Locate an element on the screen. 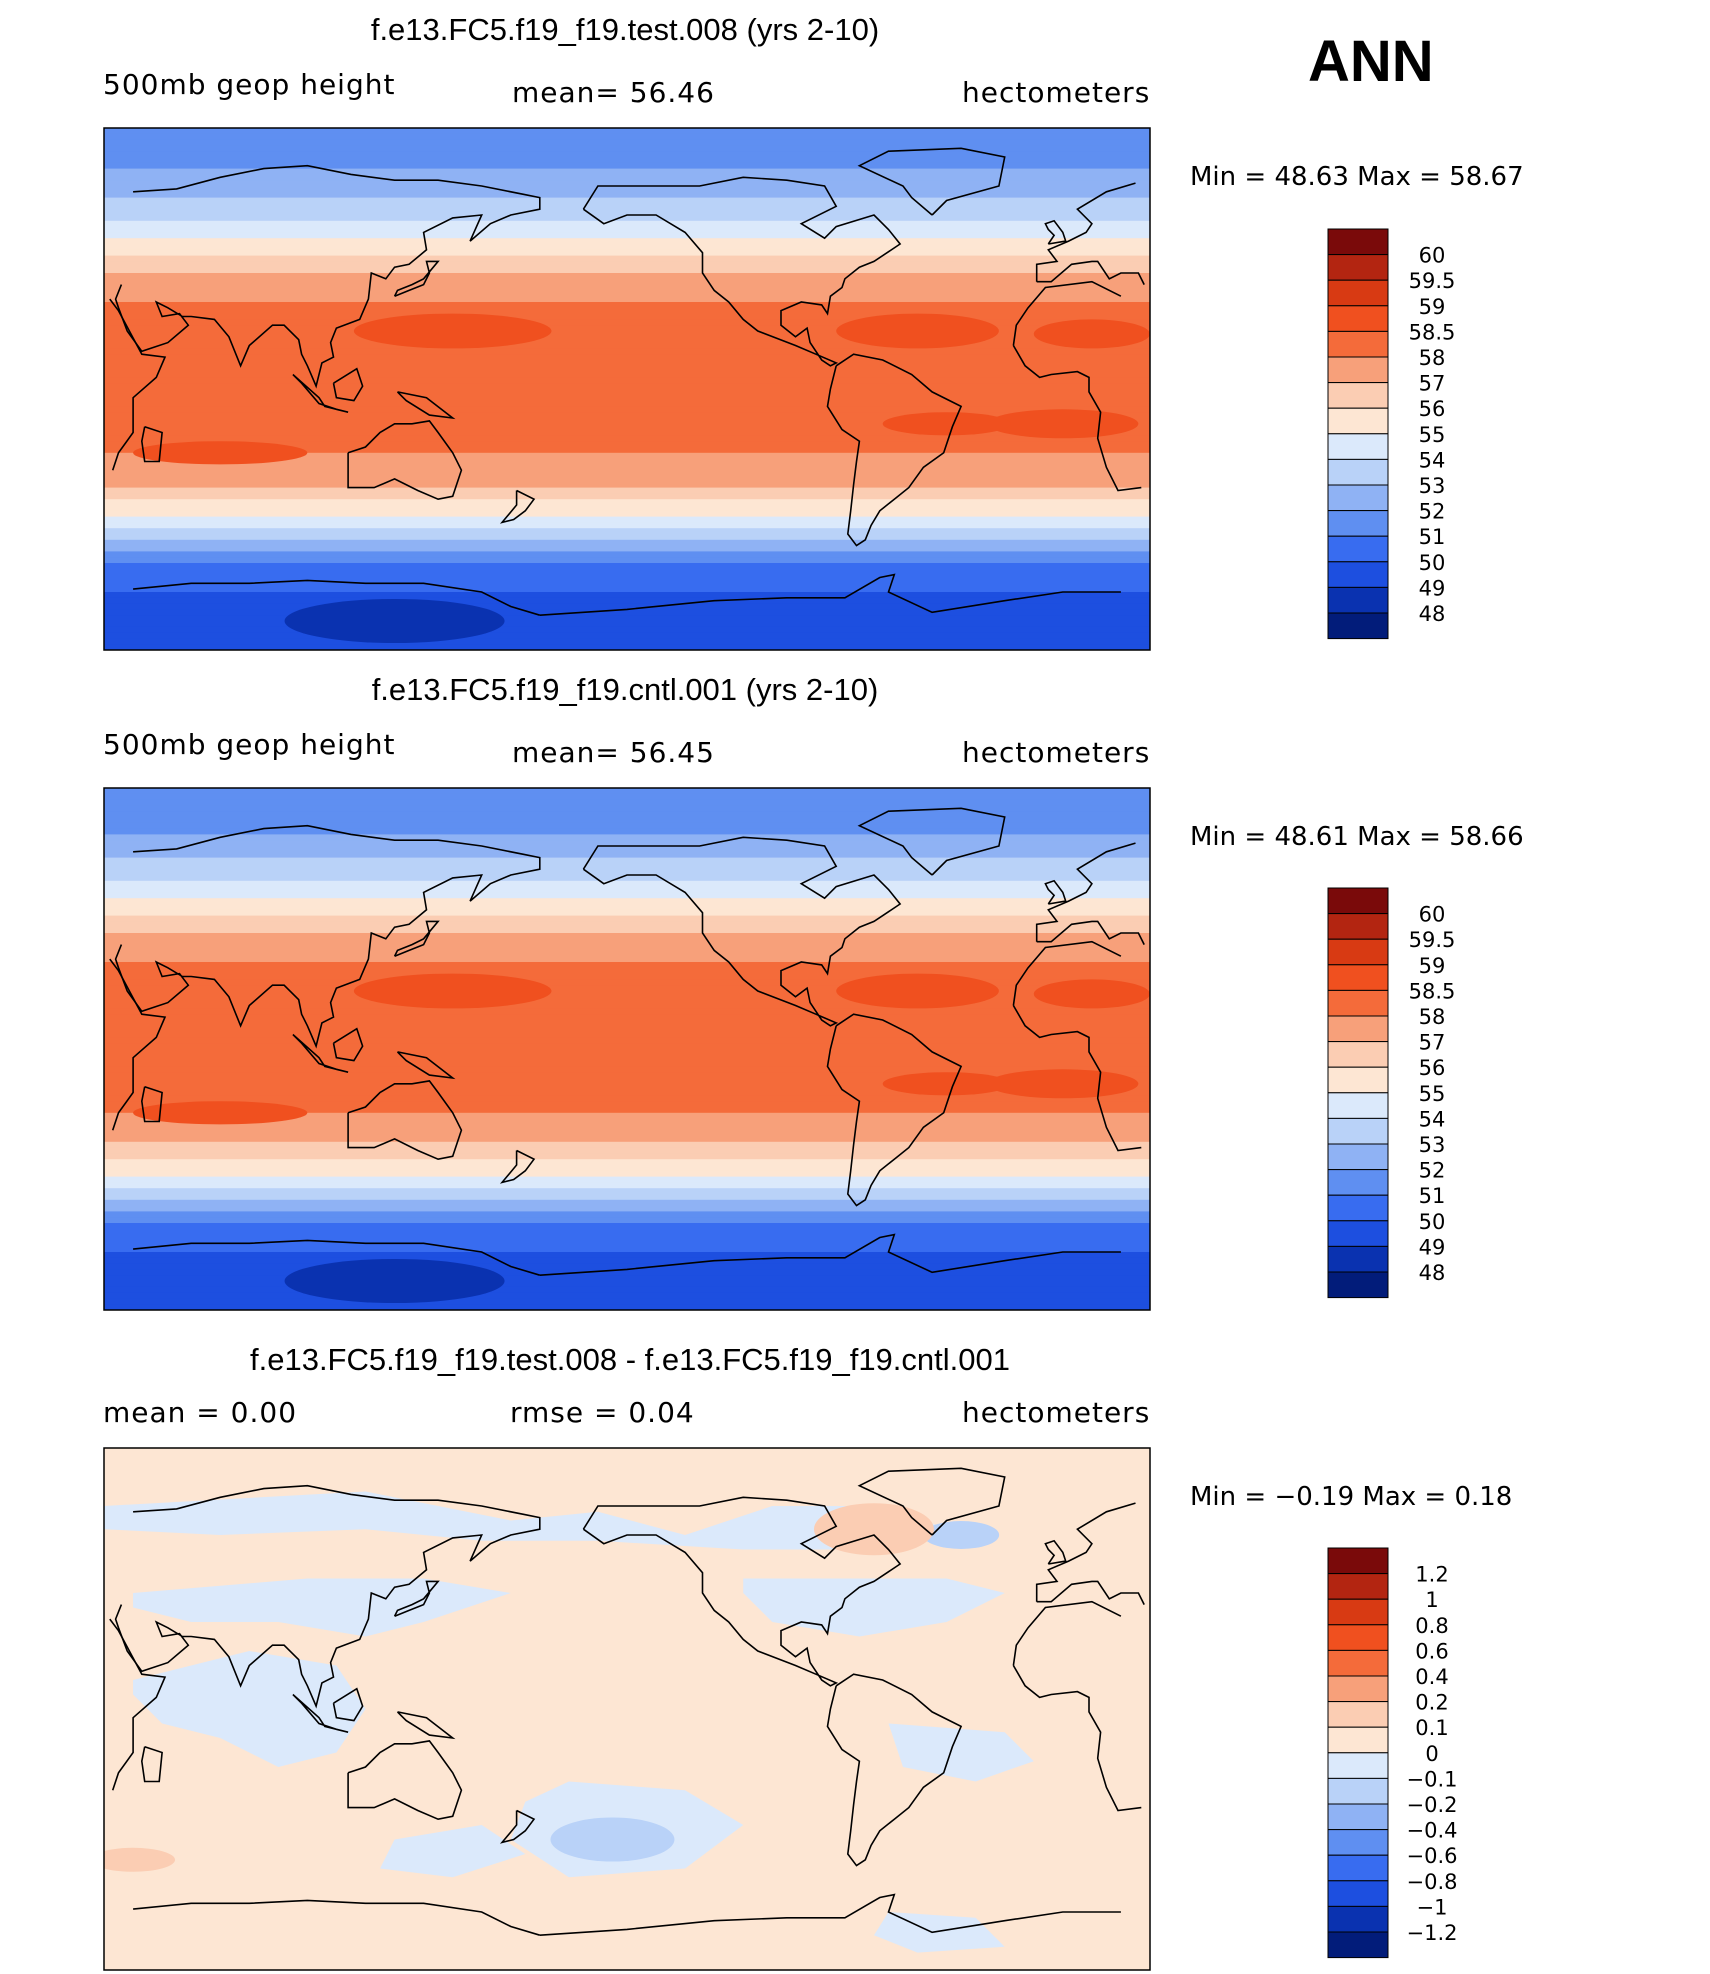 The height and width of the screenshot is (1974, 1710). colorbar-tick-label: −0.2 is located at coordinates (1432, 1805).